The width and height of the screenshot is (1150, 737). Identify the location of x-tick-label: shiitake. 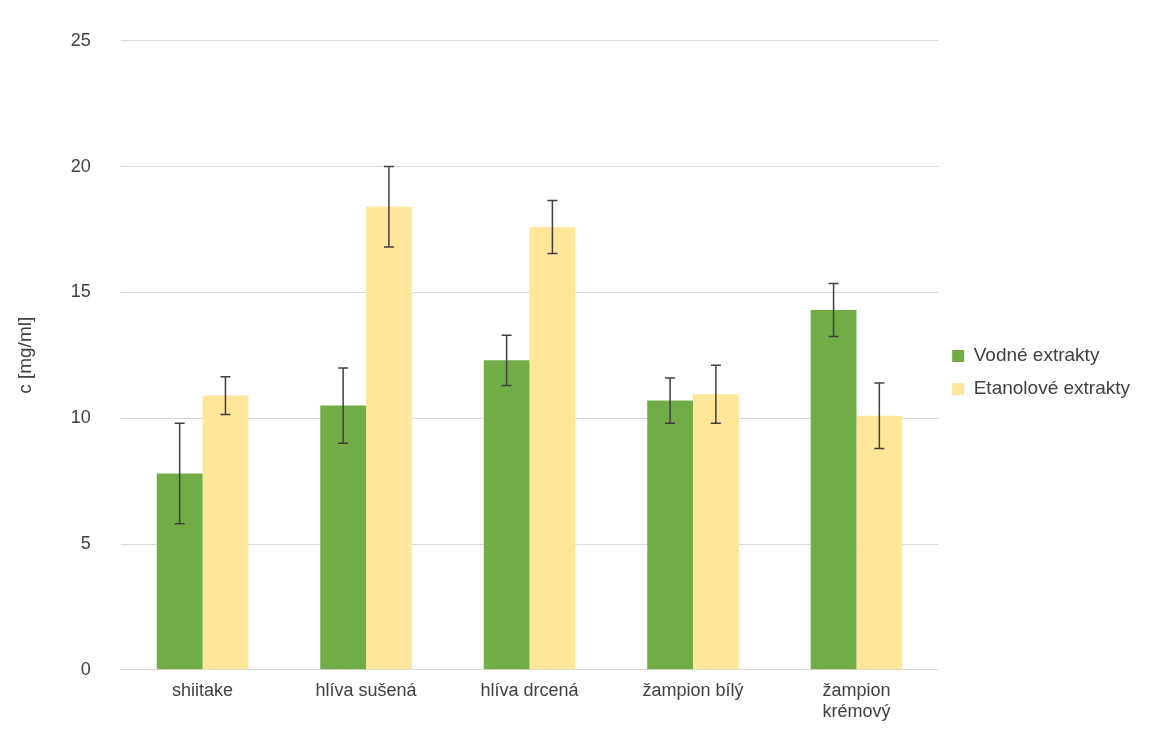
(203, 689).